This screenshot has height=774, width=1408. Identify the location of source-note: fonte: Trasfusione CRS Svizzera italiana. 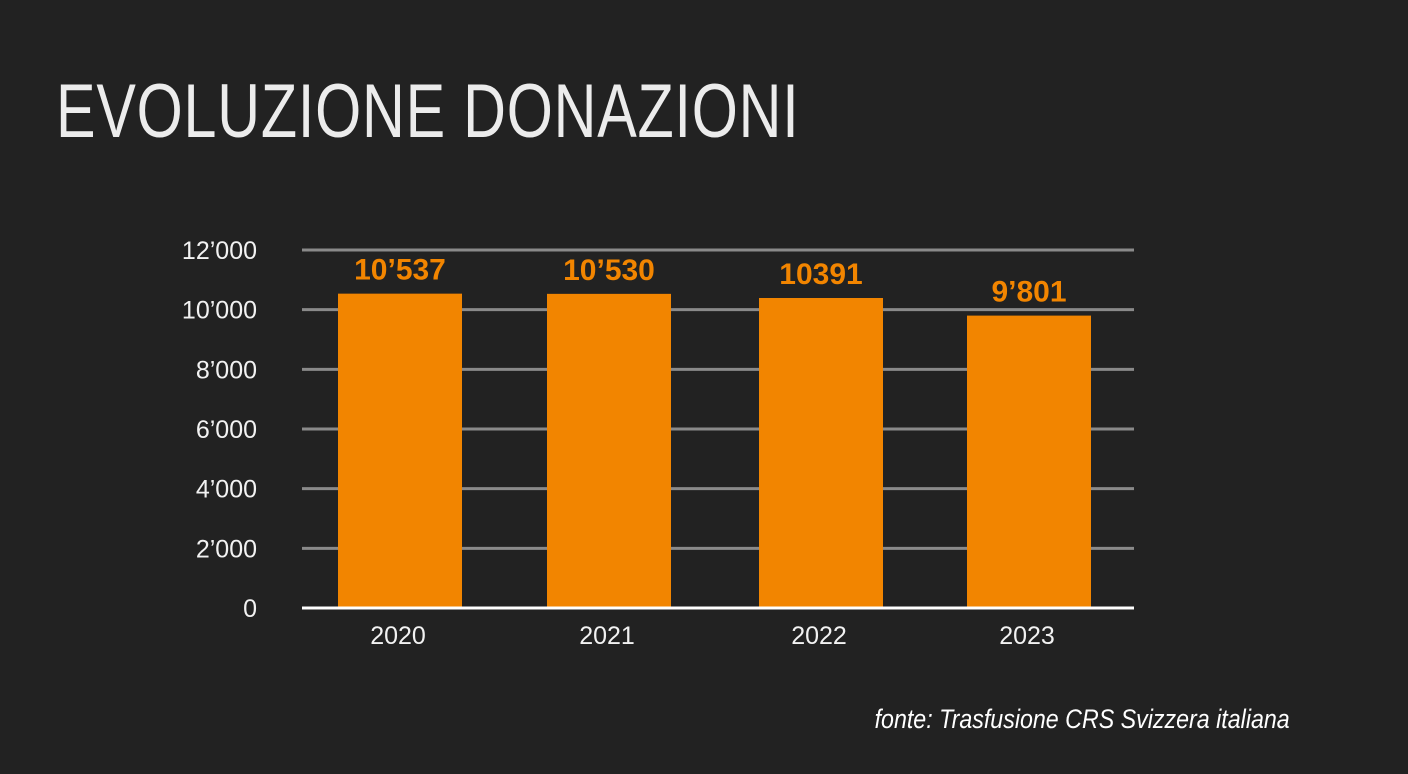
(1082, 719).